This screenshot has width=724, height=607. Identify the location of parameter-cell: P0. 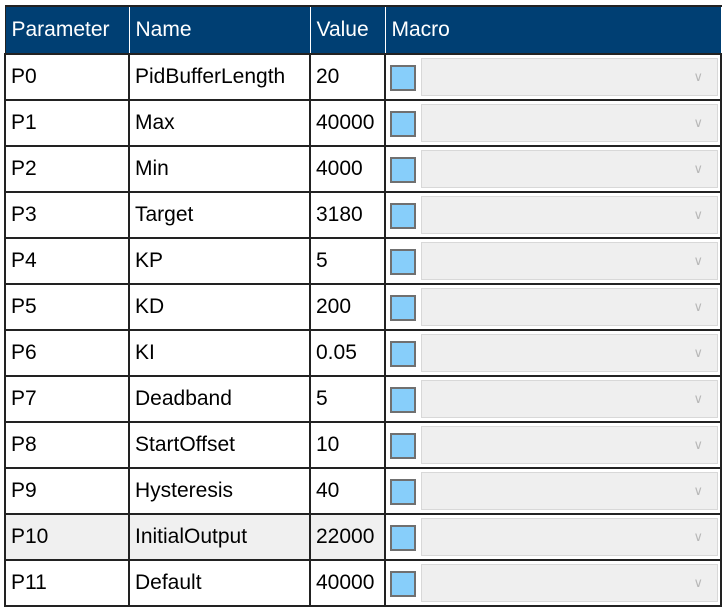
(67, 77).